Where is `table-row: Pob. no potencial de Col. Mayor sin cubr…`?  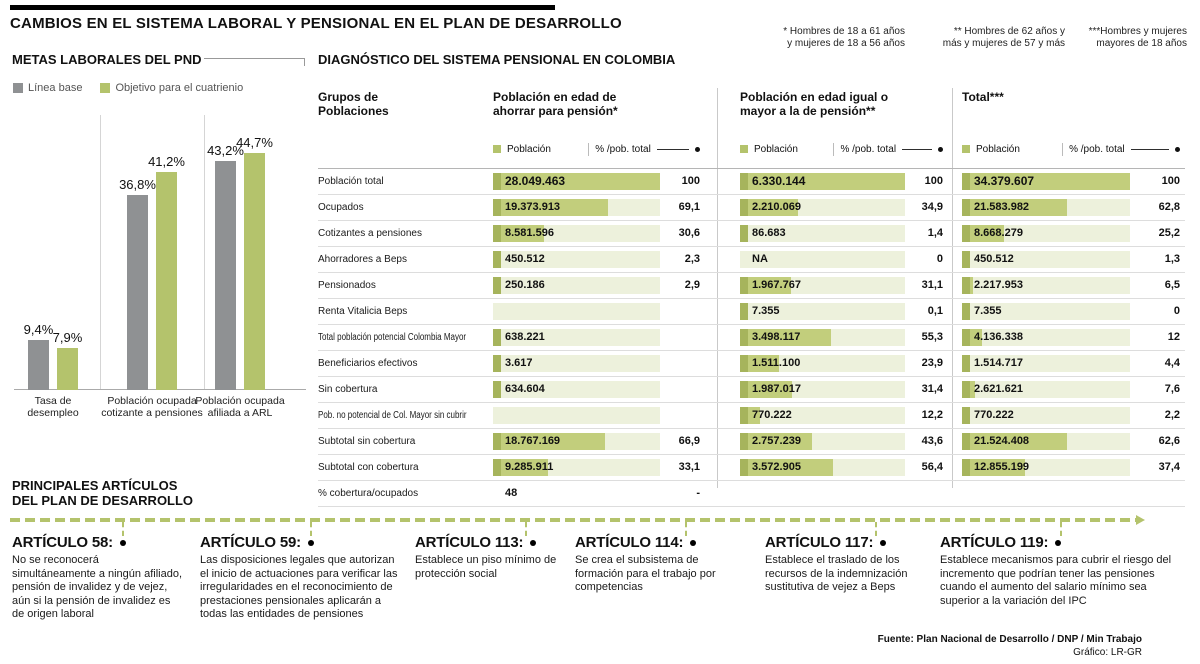 table-row: Pob. no potencial de Col. Mayor sin cubr… is located at coordinates (751, 416).